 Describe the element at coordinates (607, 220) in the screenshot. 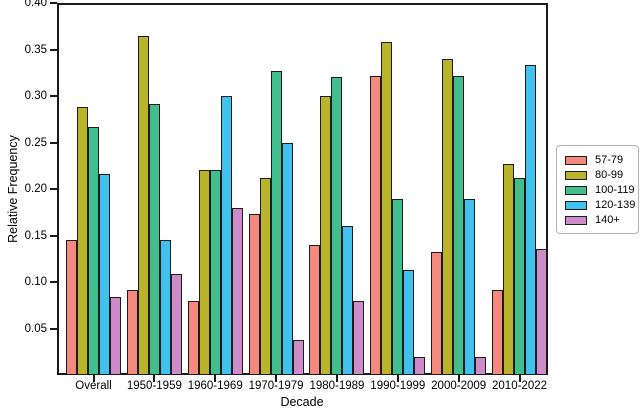

I see `legend-label: 140+` at that location.